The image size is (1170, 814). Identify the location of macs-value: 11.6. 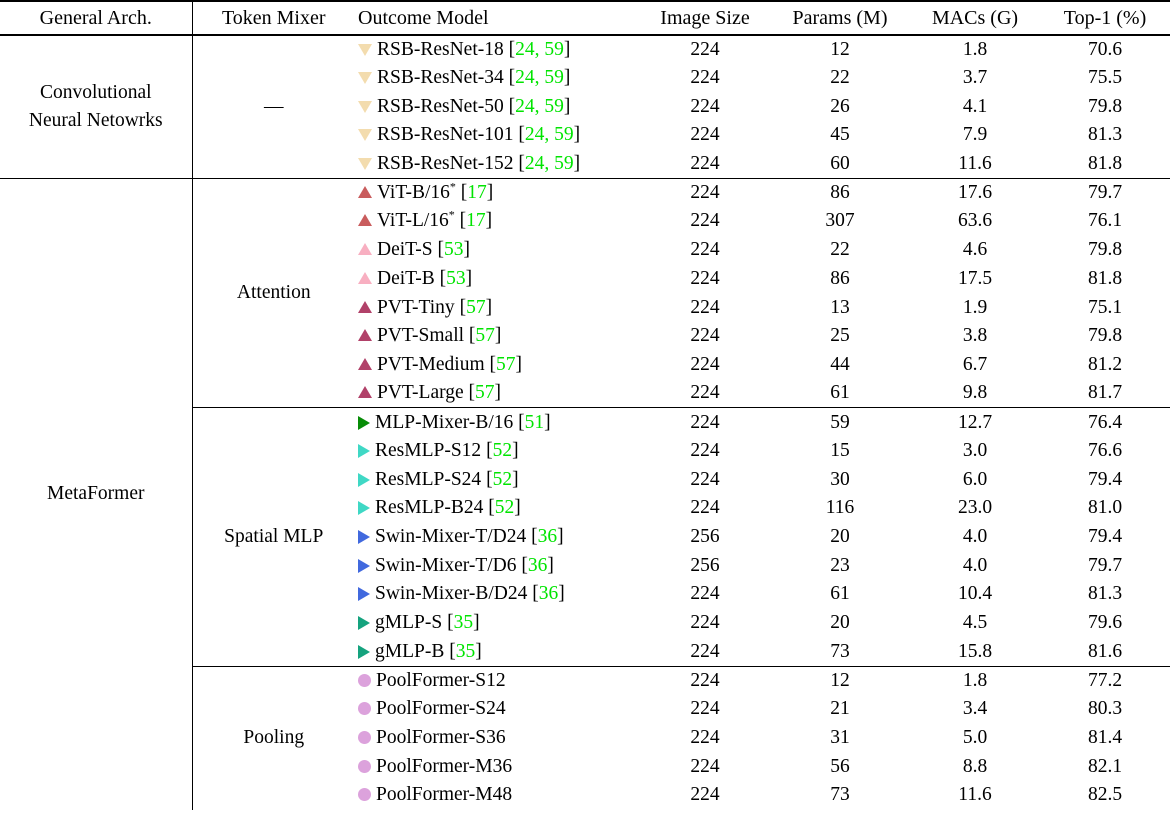
(975, 795).